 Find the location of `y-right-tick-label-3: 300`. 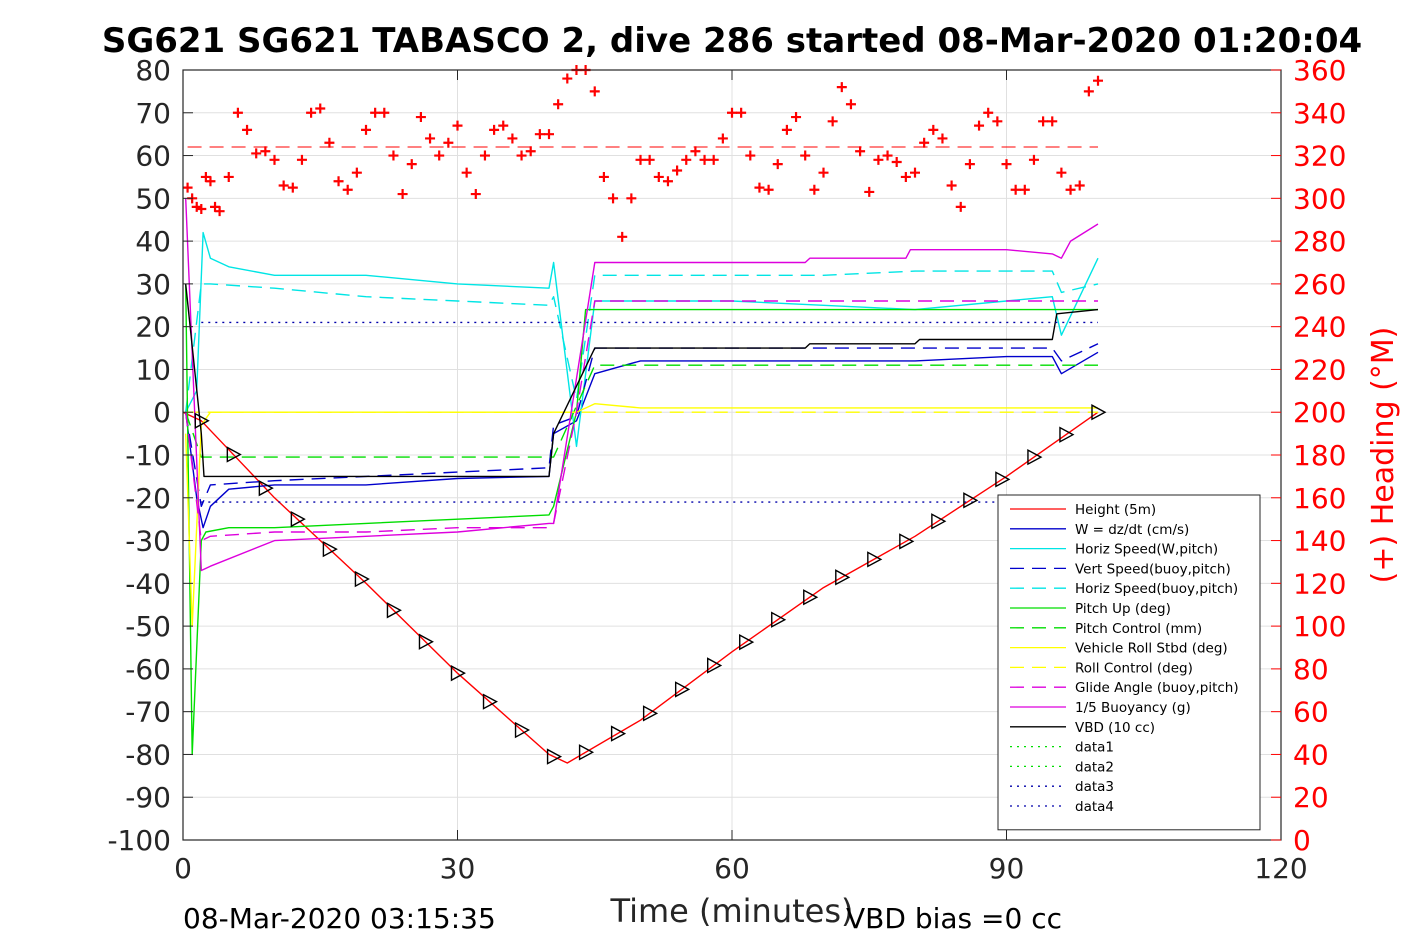

y-right-tick-label-3: 300 is located at coordinates (1319, 198).